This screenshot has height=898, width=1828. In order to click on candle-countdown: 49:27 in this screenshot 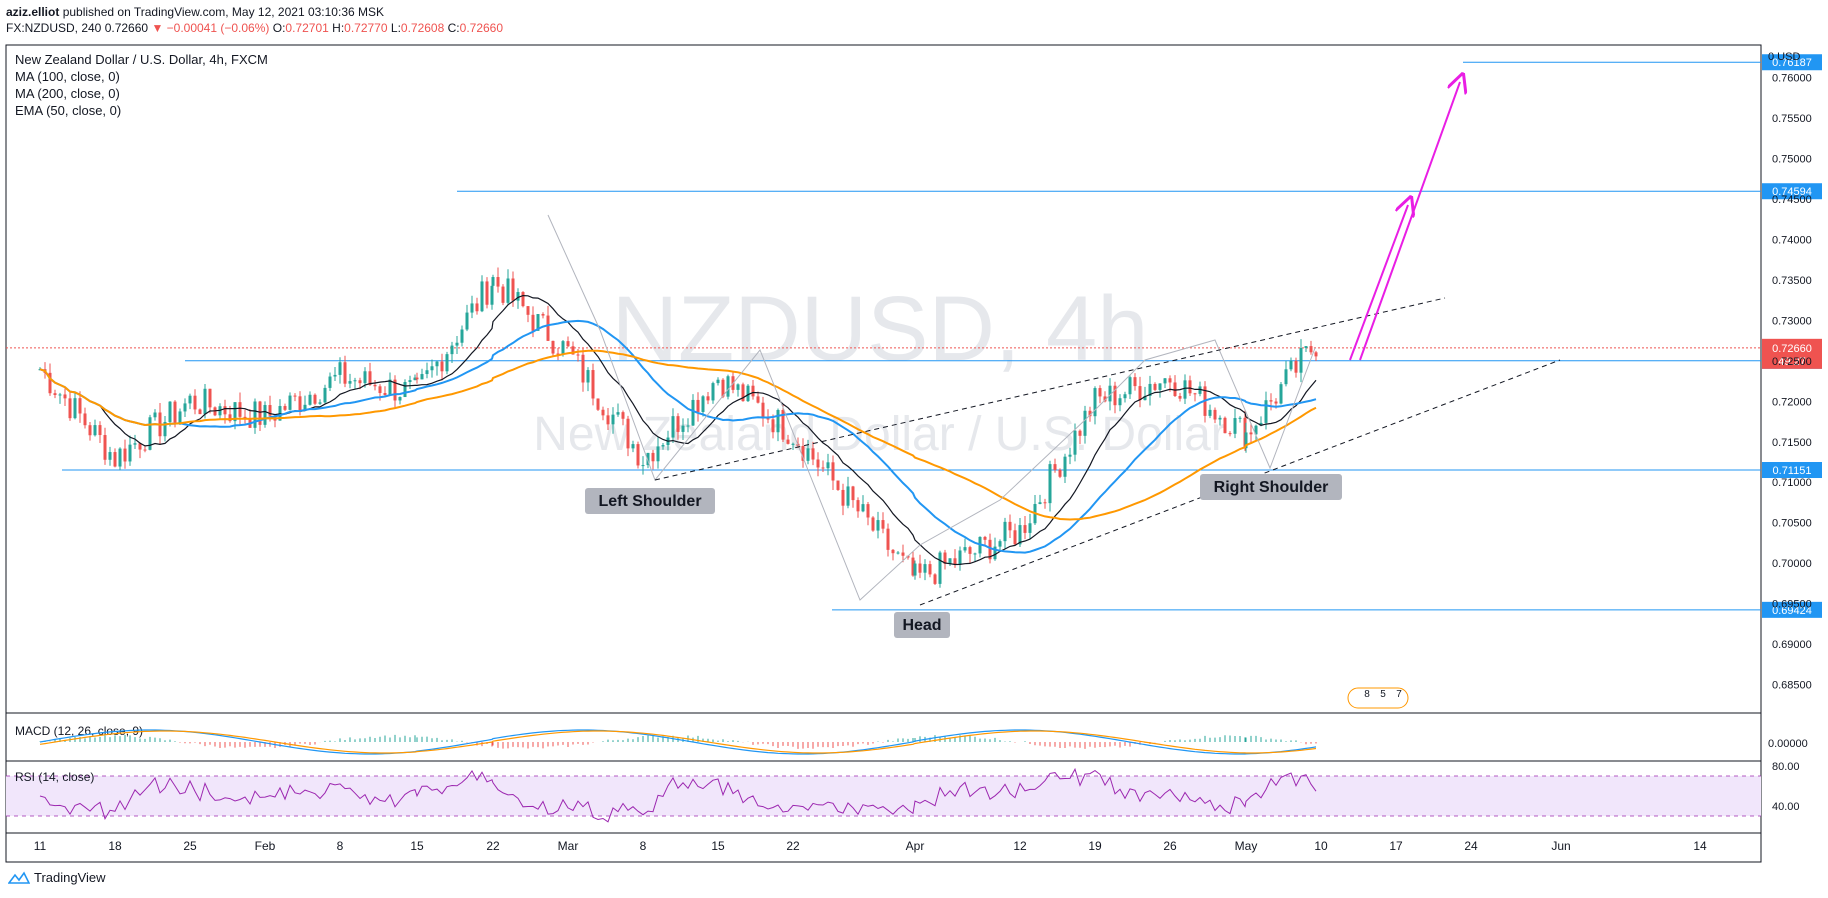, I will do `click(1792, 362)`.